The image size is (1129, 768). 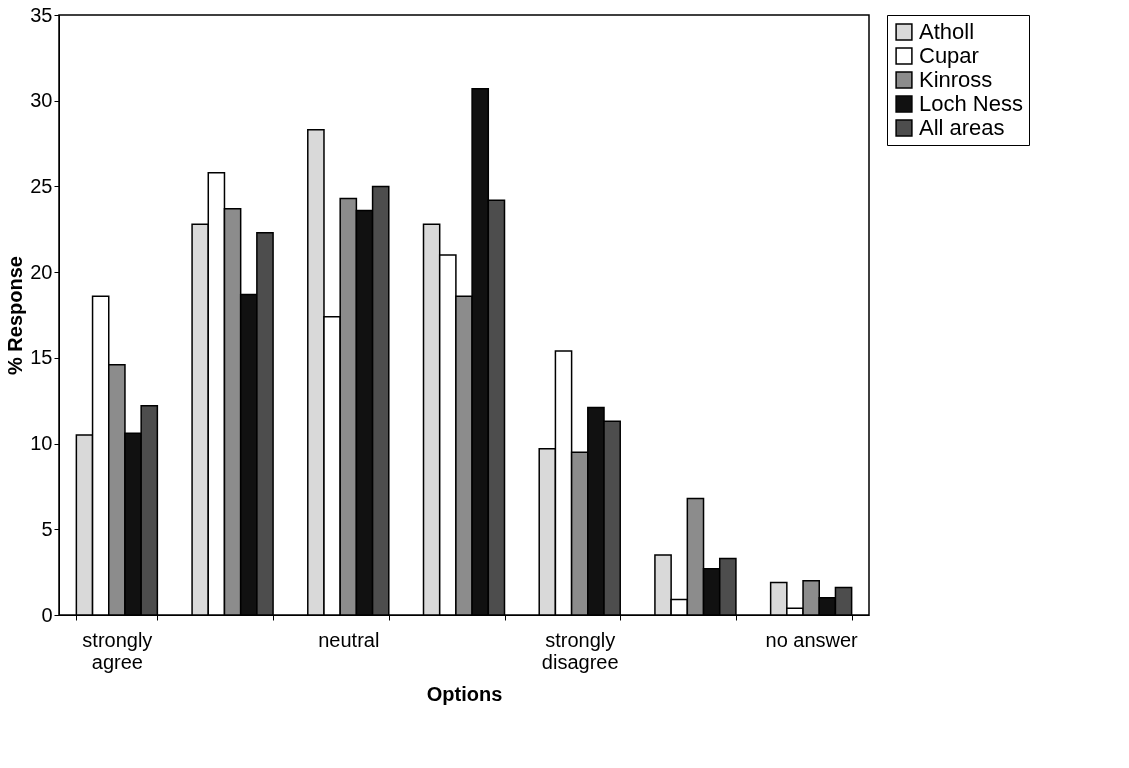 What do you see at coordinates (947, 31) in the screenshot?
I see `legend-label: Atholl` at bounding box center [947, 31].